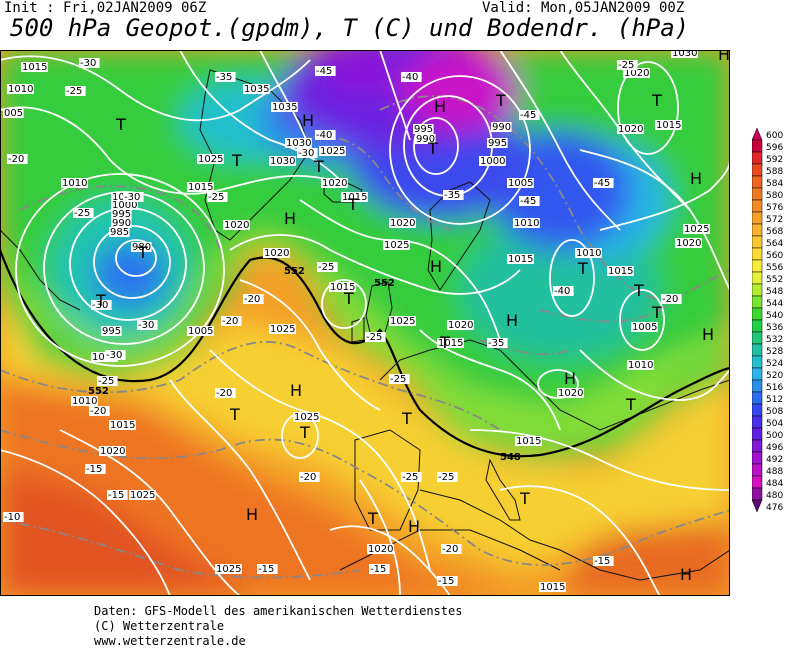 The height and width of the screenshot is (648, 790). I want to click on temperature-label: -30, so click(307, 153).